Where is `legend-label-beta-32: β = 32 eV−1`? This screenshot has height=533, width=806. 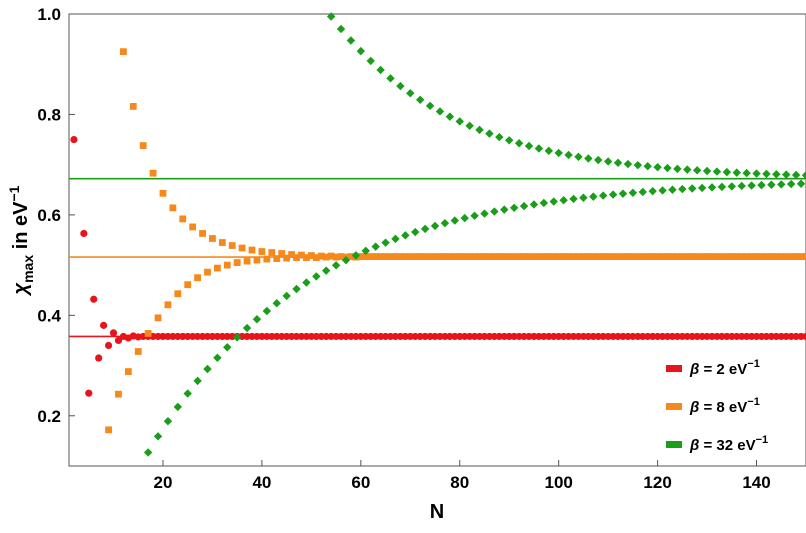
legend-label-beta-32: β = 32 eV−1 is located at coordinates (728, 444).